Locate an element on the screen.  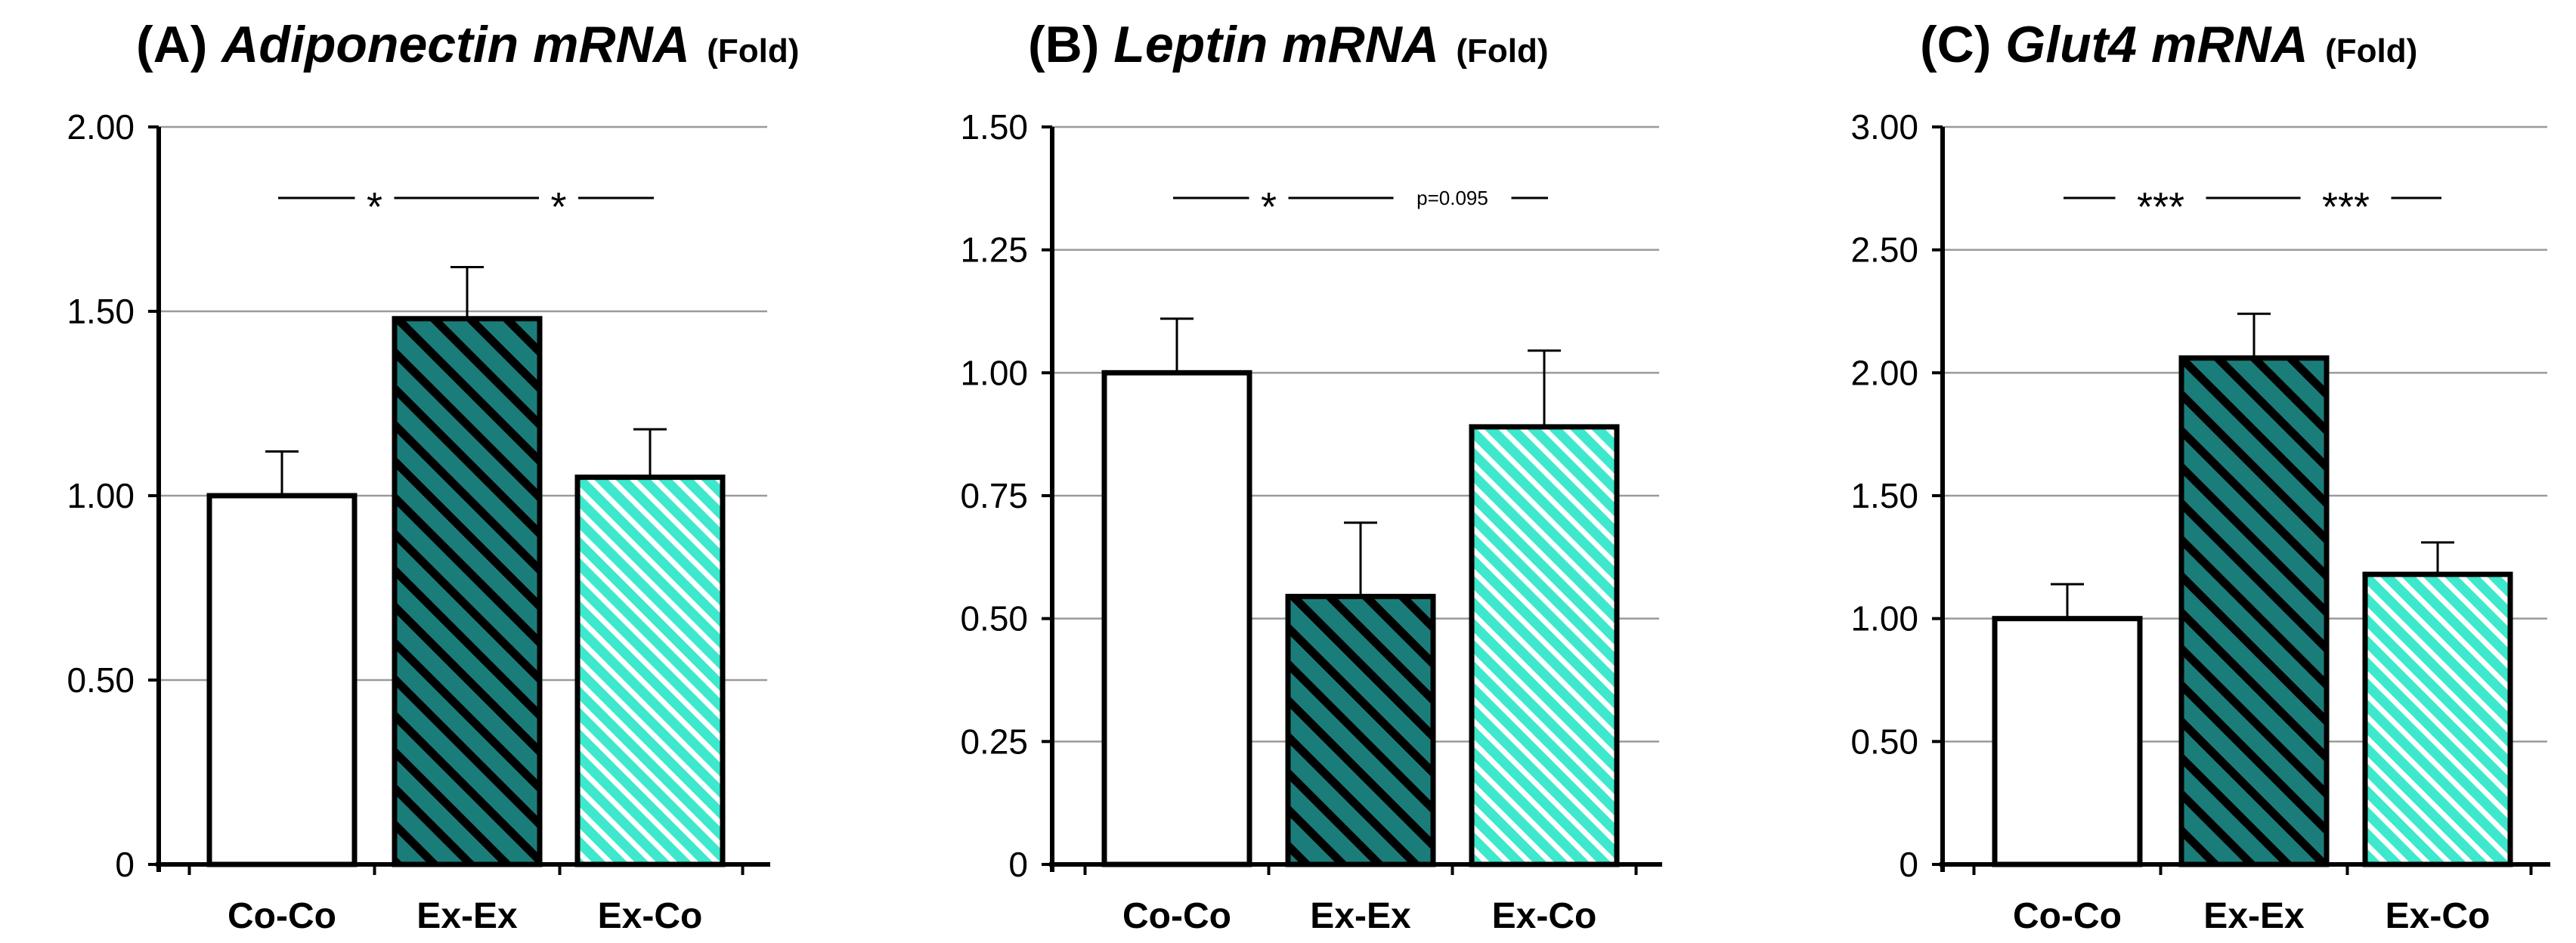
title-prefix: (A) is located at coordinates (178, 44).